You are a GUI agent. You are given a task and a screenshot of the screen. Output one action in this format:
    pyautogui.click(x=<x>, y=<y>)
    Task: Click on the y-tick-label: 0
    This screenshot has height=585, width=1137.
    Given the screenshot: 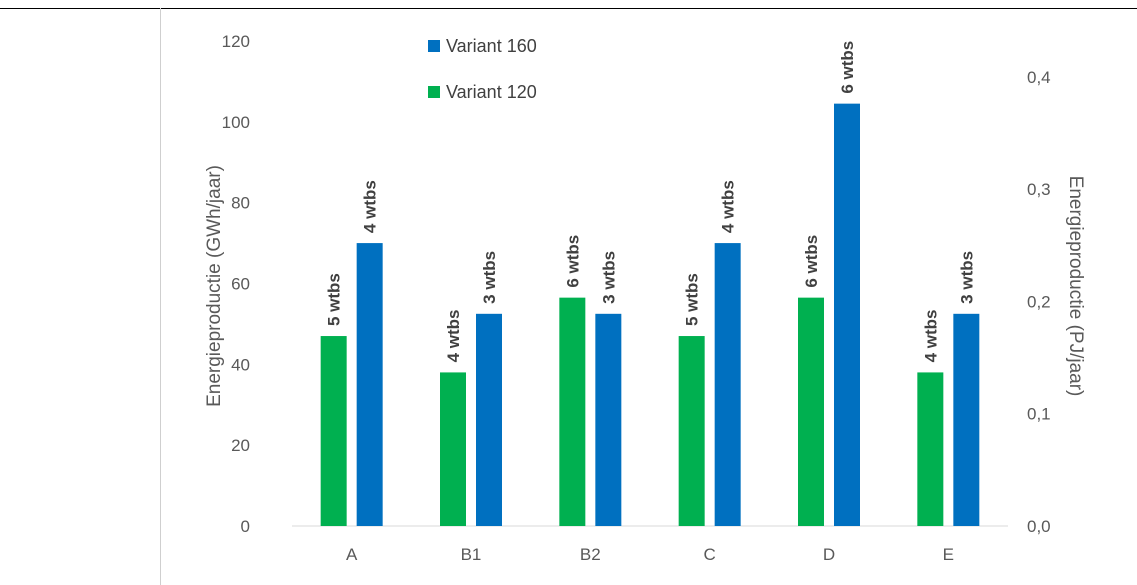 What is the action you would take?
    pyautogui.click(x=245, y=526)
    